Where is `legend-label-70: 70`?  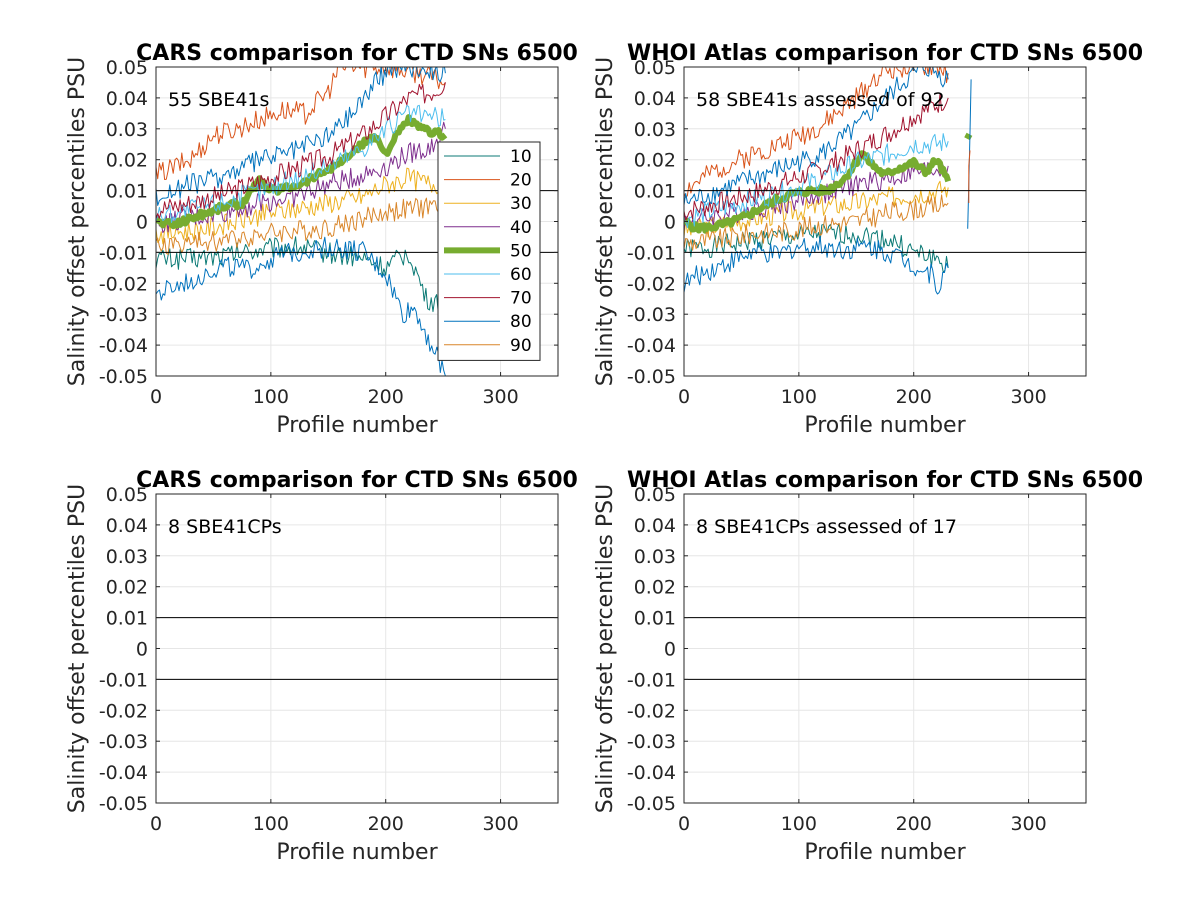
legend-label-70: 70 is located at coordinates (521, 299).